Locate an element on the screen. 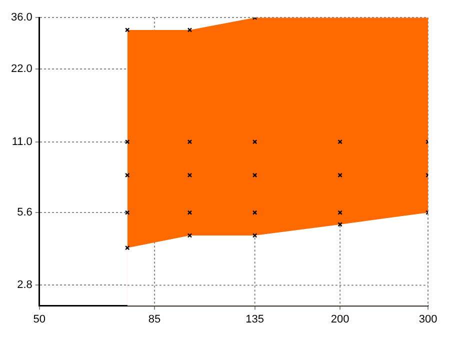 This screenshot has width=450, height=337. y-tick-label: 22.0 is located at coordinates (21, 69).